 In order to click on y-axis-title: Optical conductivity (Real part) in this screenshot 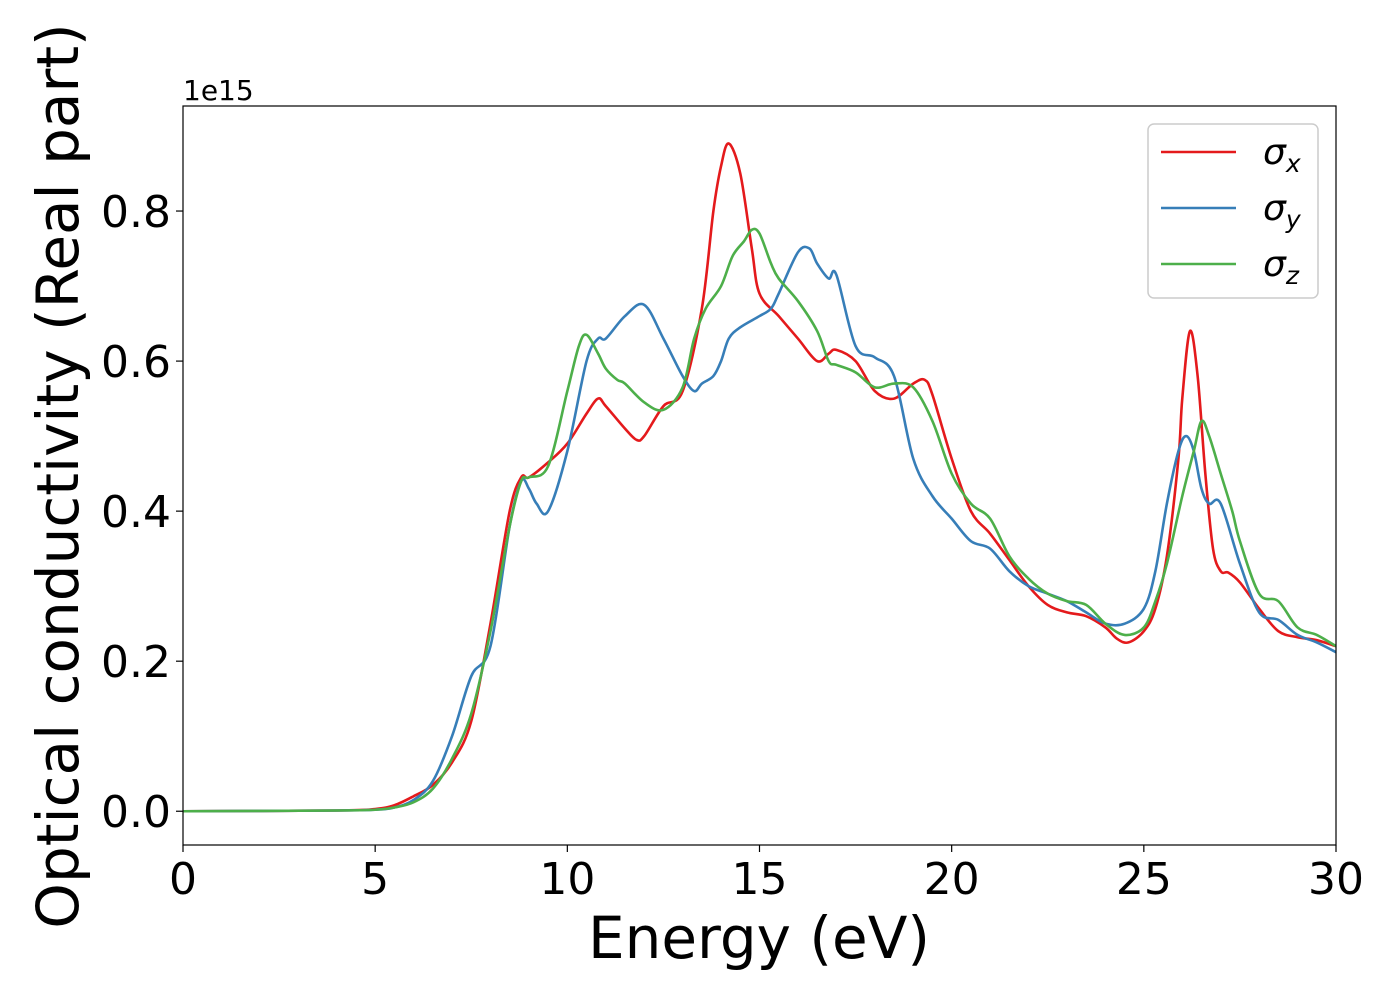, I will do `click(58, 475)`.